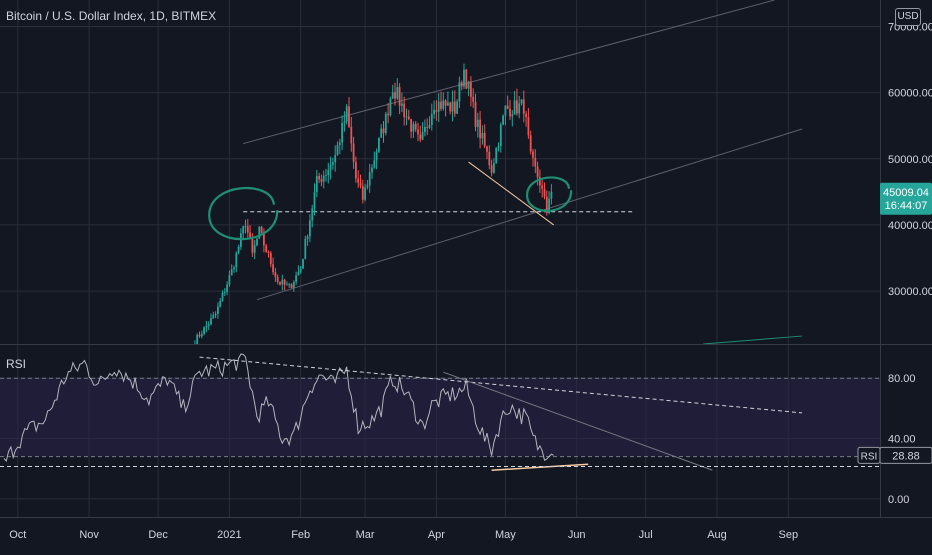  Describe the element at coordinates (646, 535) in the screenshot. I see `x-tick-label: Jul` at that location.